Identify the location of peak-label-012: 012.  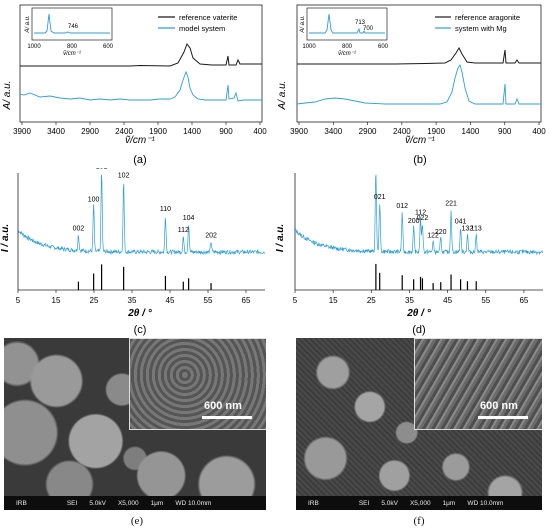
(402, 206).